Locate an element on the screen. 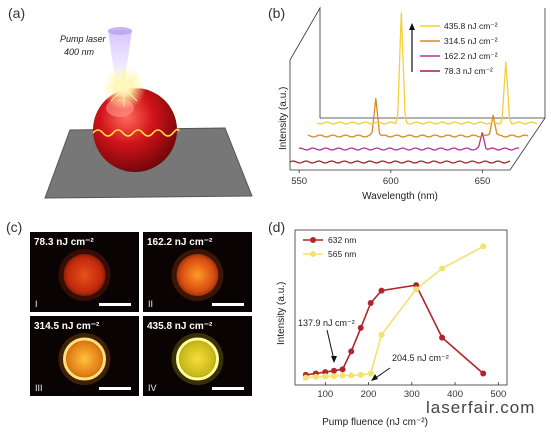  spectra-y-axis-title: Intensity (a.u.) is located at coordinates (283, 118).